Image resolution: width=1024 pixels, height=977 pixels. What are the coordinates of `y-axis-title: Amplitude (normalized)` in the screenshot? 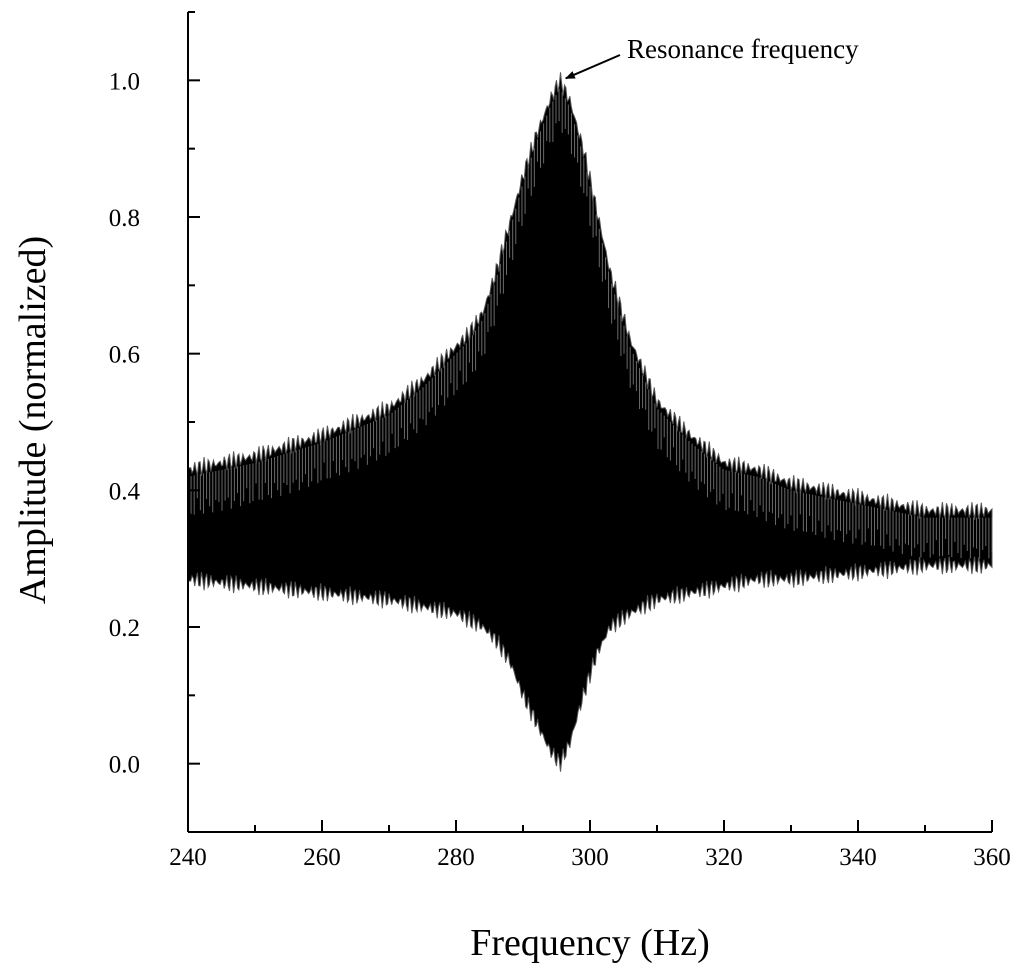 It's located at (33, 420).